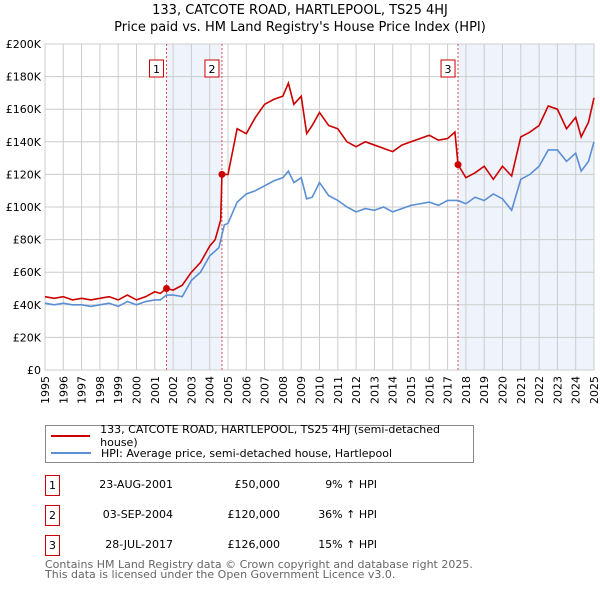 The image size is (600, 590). I want to click on sale-marker-label: 1, so click(156, 69).